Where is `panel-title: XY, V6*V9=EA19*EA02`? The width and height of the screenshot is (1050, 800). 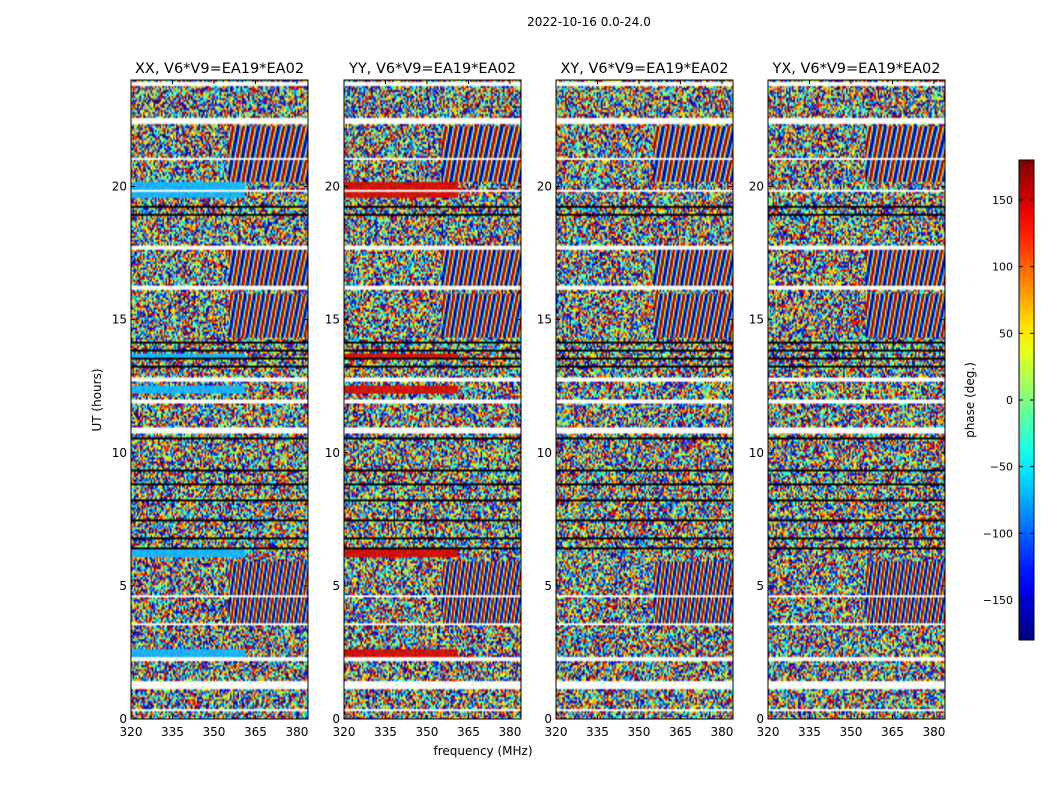 panel-title: XY, V6*V9=EA19*EA02 is located at coordinates (644, 69).